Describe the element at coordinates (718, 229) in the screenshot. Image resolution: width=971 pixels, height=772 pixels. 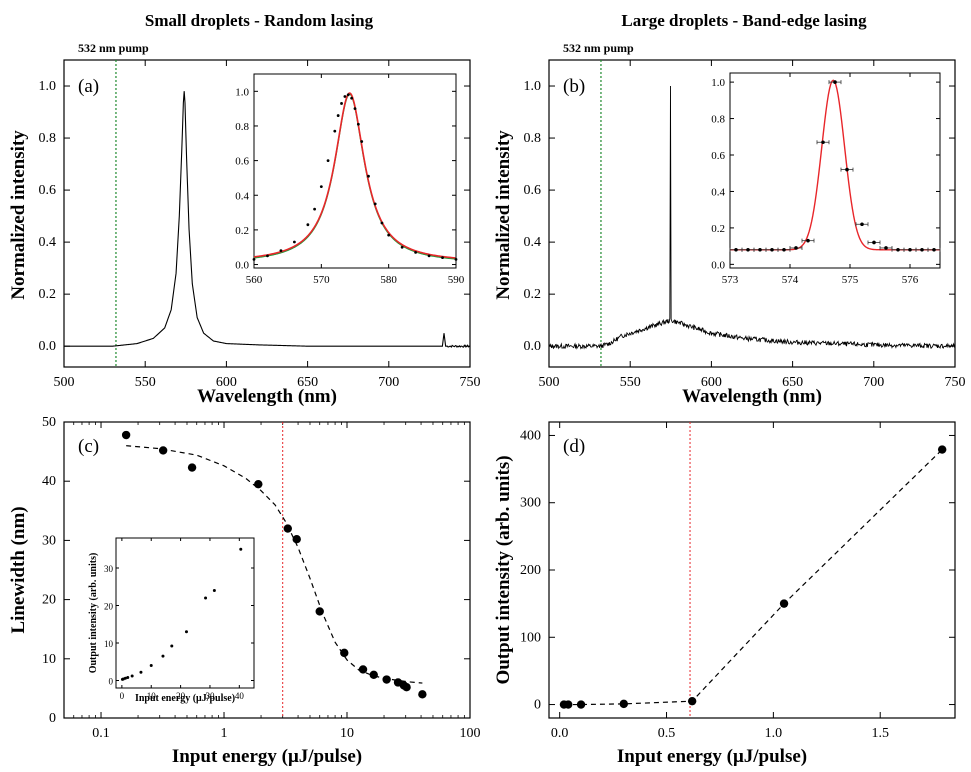
I see `panel-b-inset-ytick-label: 0.2` at that location.